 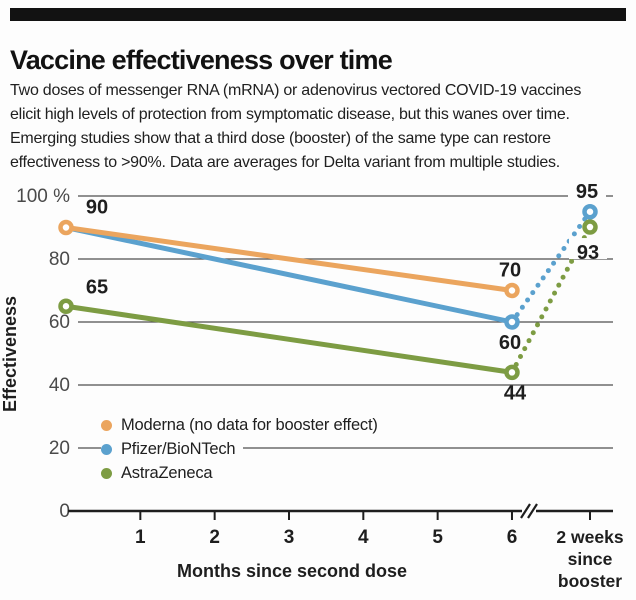 What do you see at coordinates (106, 473) in the screenshot?
I see `astrazeneca-dot-icon` at bounding box center [106, 473].